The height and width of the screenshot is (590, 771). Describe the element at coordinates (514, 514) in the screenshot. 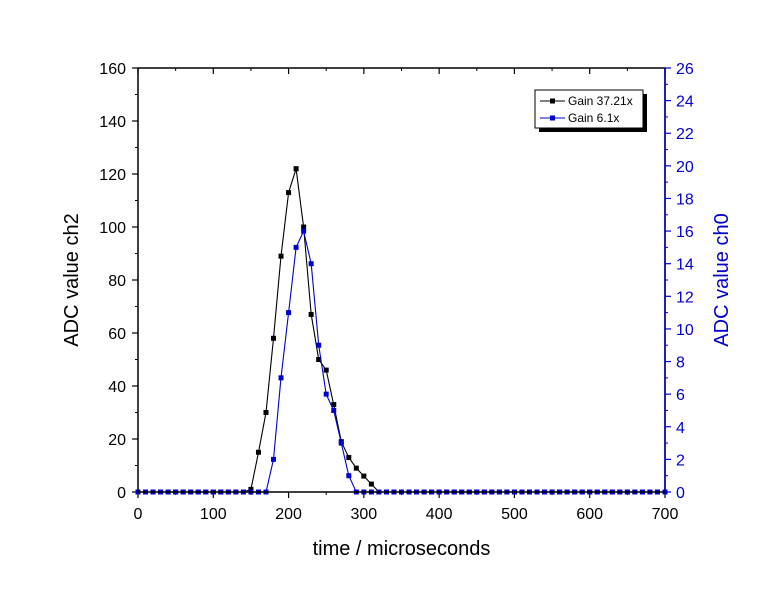

I see `x-tick-label: 500` at that location.